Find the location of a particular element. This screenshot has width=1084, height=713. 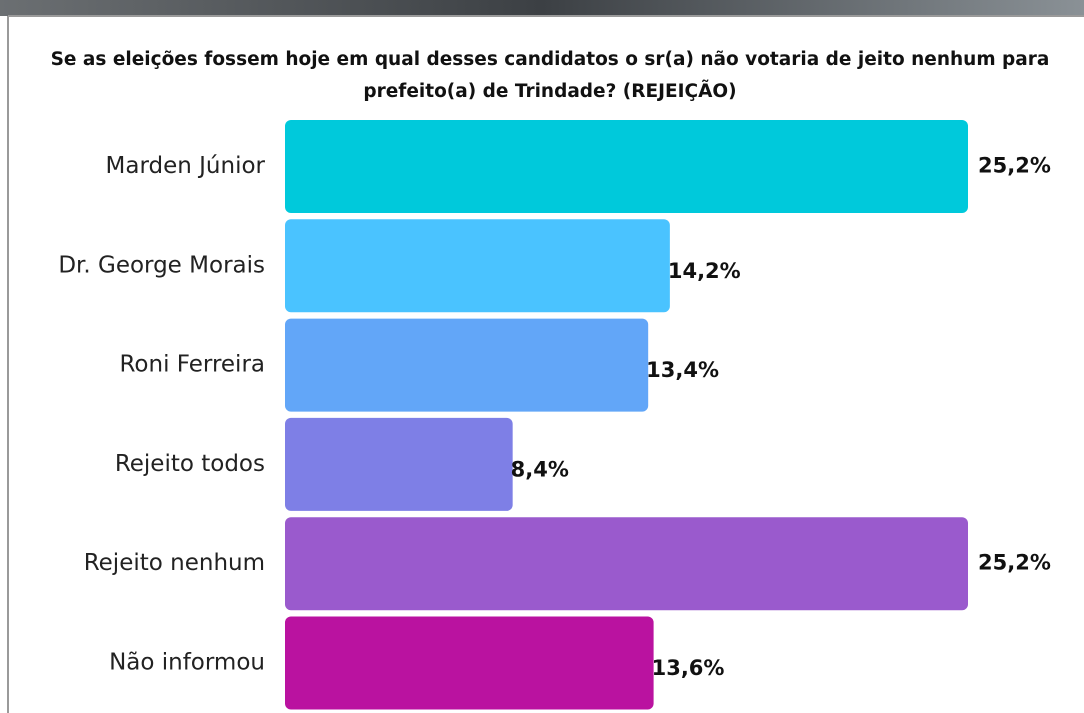

category-label: Dr. George Morais is located at coordinates (161, 265).